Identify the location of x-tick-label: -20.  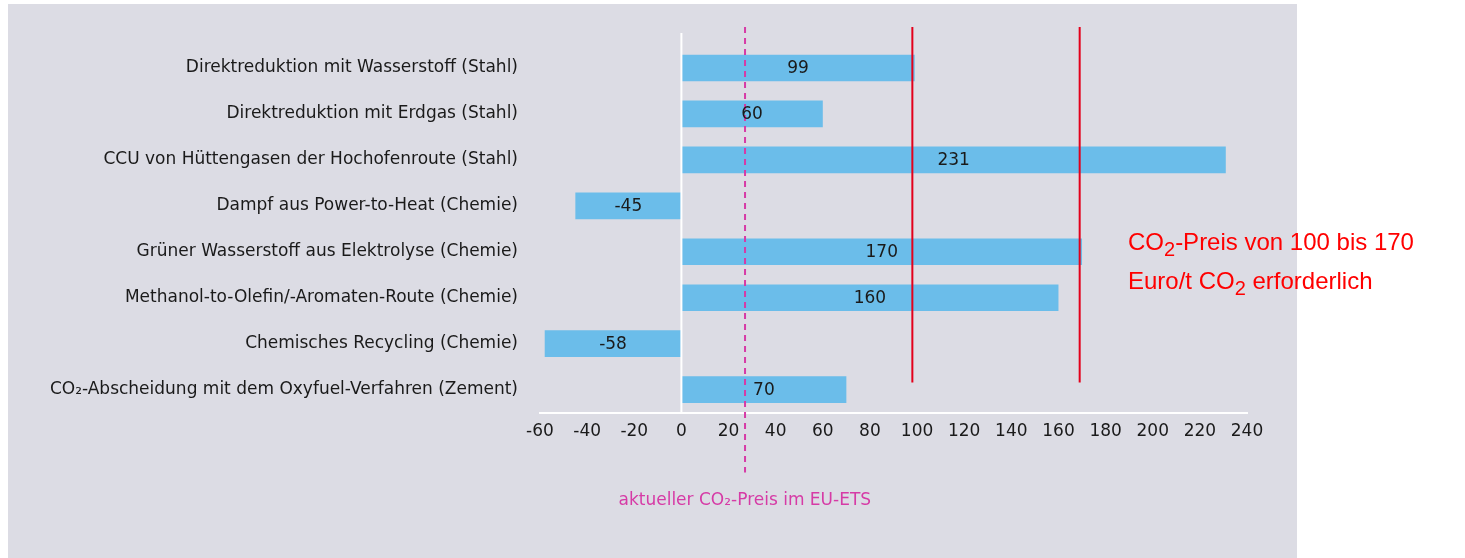
(634, 430).